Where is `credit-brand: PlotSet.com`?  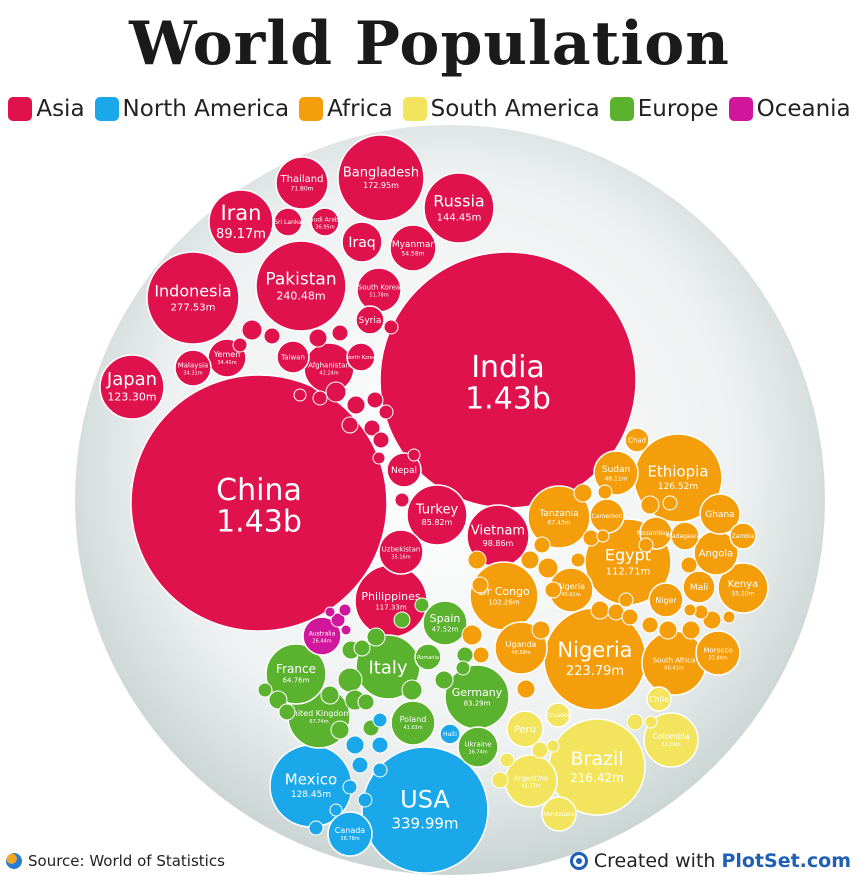 credit-brand: PlotSet.com is located at coordinates (786, 861).